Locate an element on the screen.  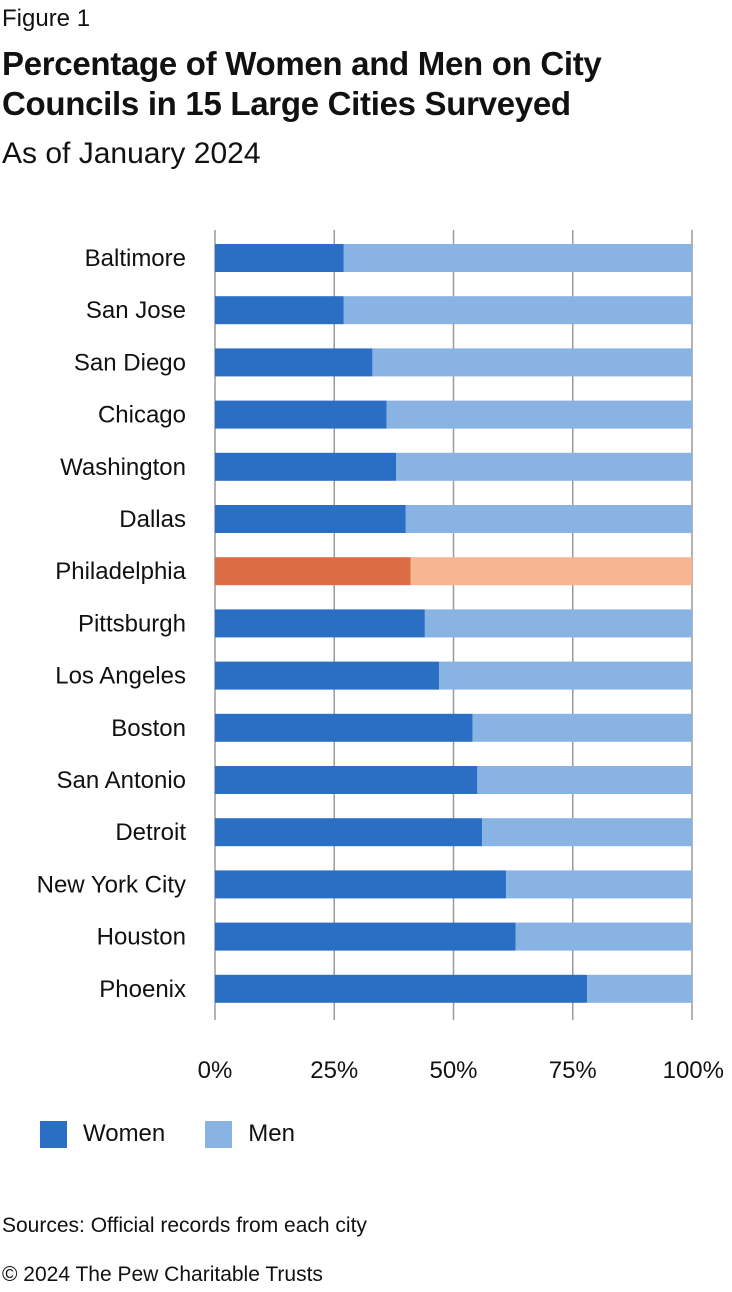
x-tick-label: 0% is located at coordinates (215, 1070).